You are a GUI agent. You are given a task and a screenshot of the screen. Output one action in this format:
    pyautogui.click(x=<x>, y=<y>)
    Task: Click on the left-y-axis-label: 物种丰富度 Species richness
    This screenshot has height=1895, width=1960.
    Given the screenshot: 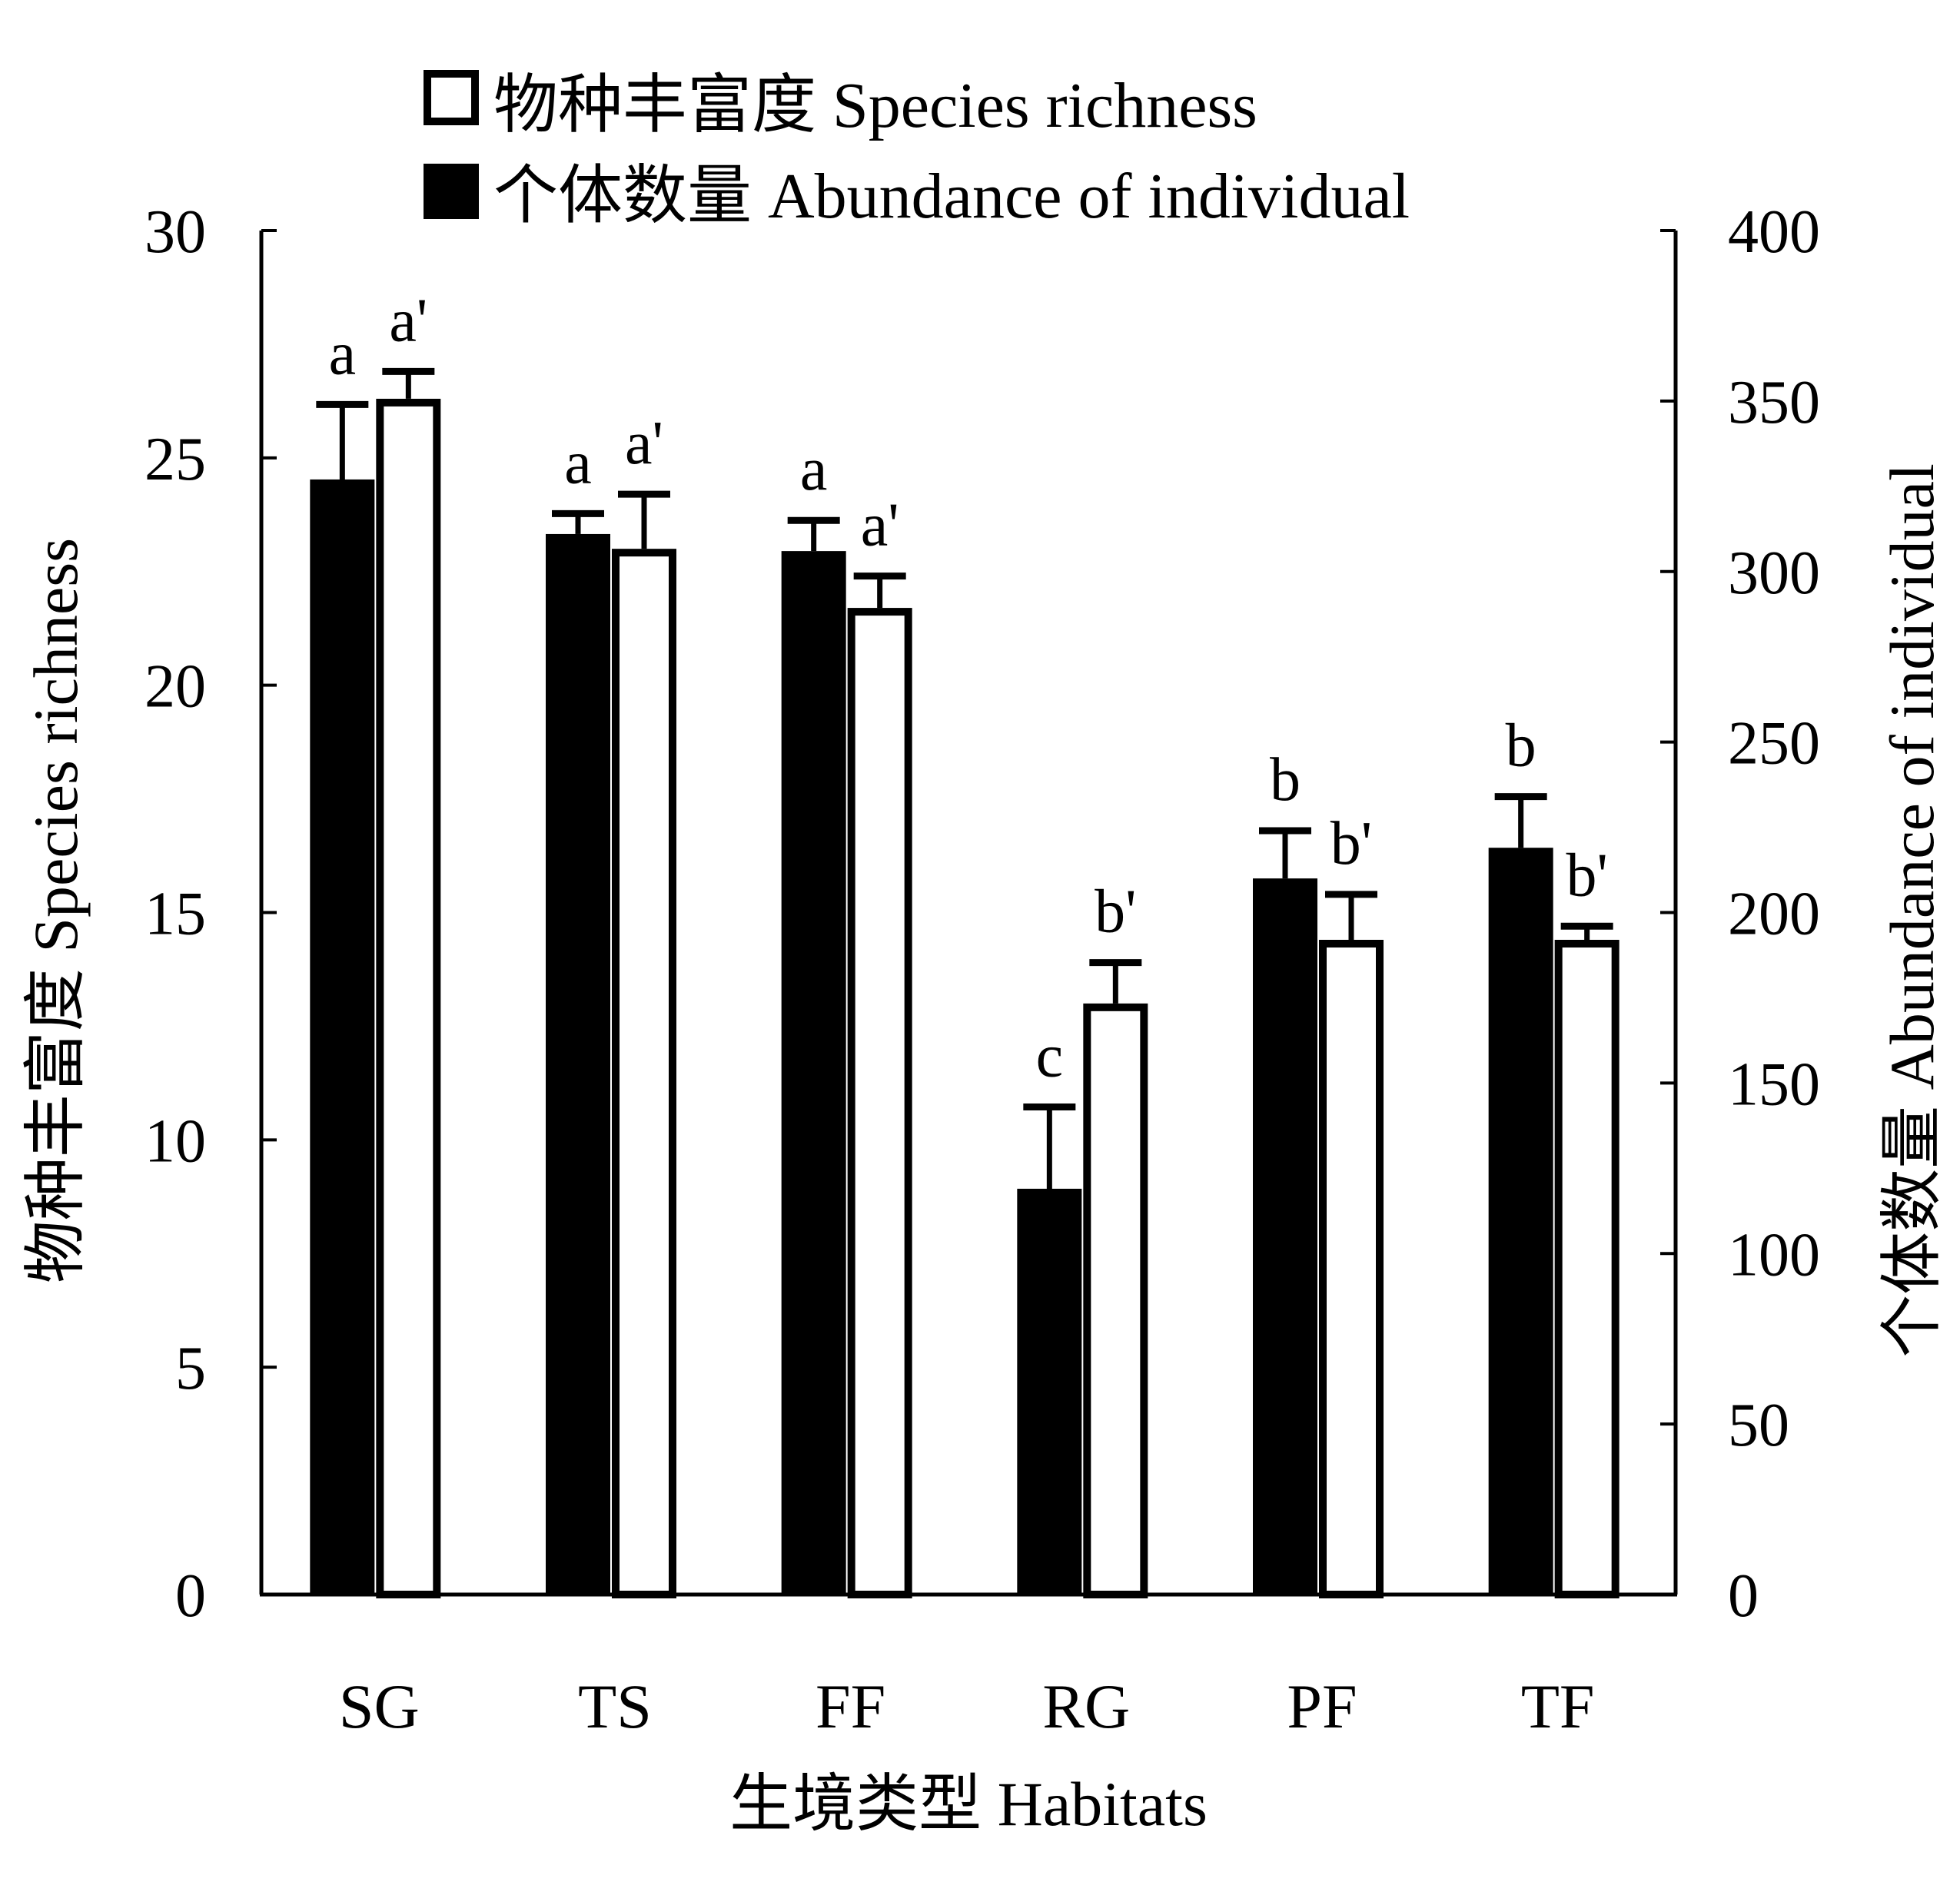 What is the action you would take?
    pyautogui.click(x=56, y=911)
    